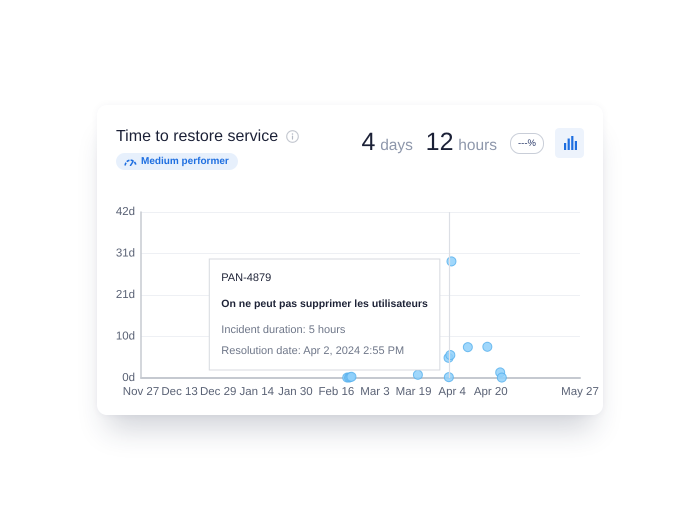 The height and width of the screenshot is (525, 700). What do you see at coordinates (283, 330) in the screenshot?
I see `annotation: Incident duration: 5 hours` at bounding box center [283, 330].